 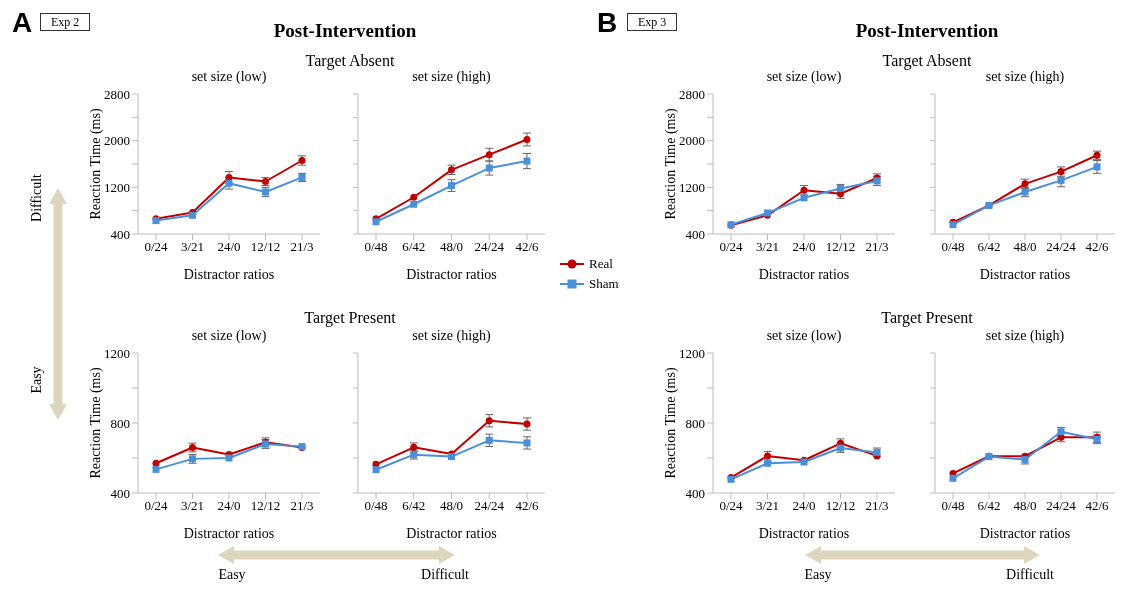 What do you see at coordinates (22, 22) in the screenshot?
I see `text: A` at bounding box center [22, 22].